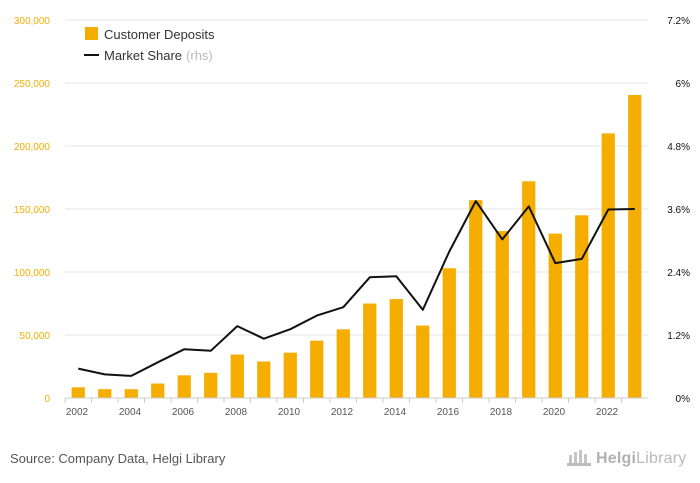 The image size is (700, 483). Describe the element at coordinates (32, 210) in the screenshot. I see `y-left-tick-label: 150,000` at that location.